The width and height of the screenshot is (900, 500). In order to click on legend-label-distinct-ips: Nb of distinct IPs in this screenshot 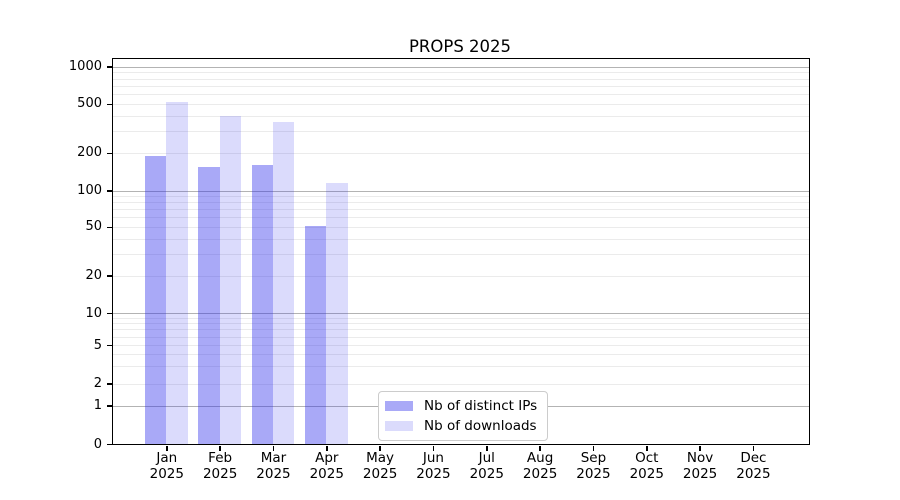, I will do `click(481, 406)`.